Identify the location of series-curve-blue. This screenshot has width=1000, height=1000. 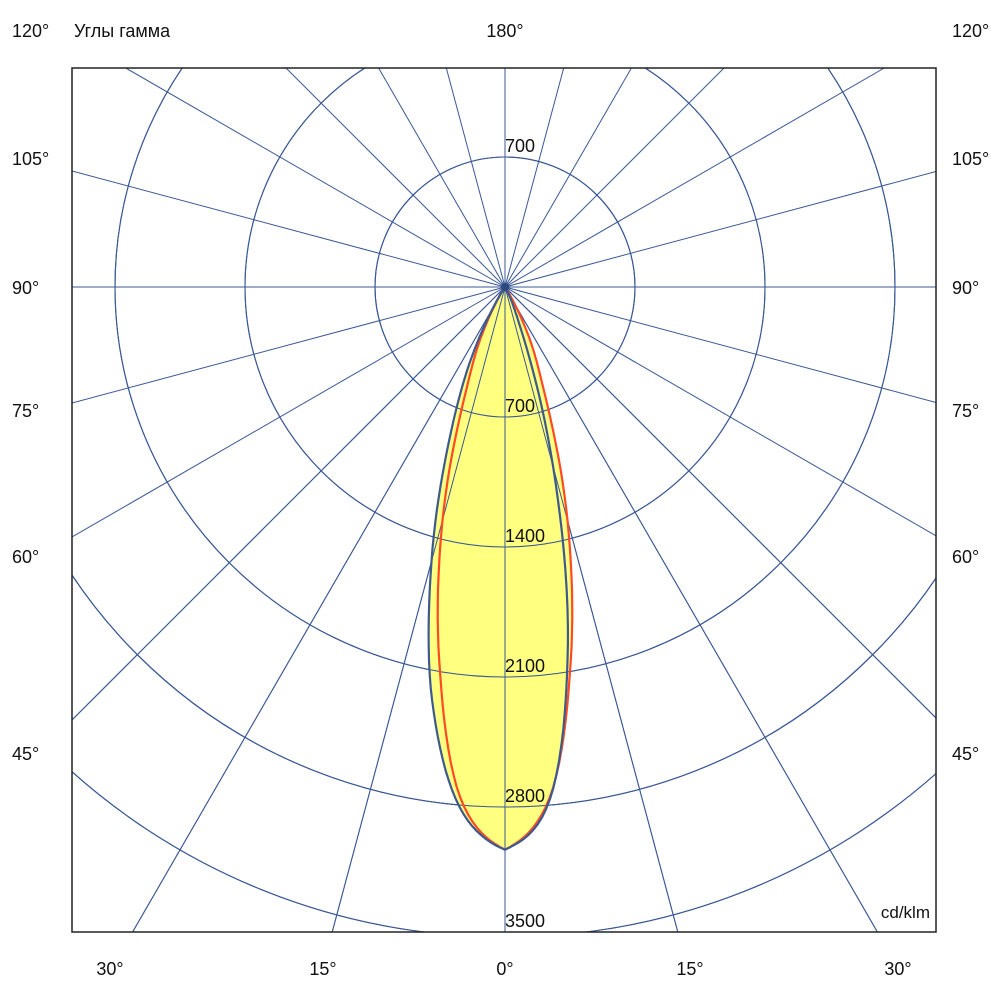
(498, 568).